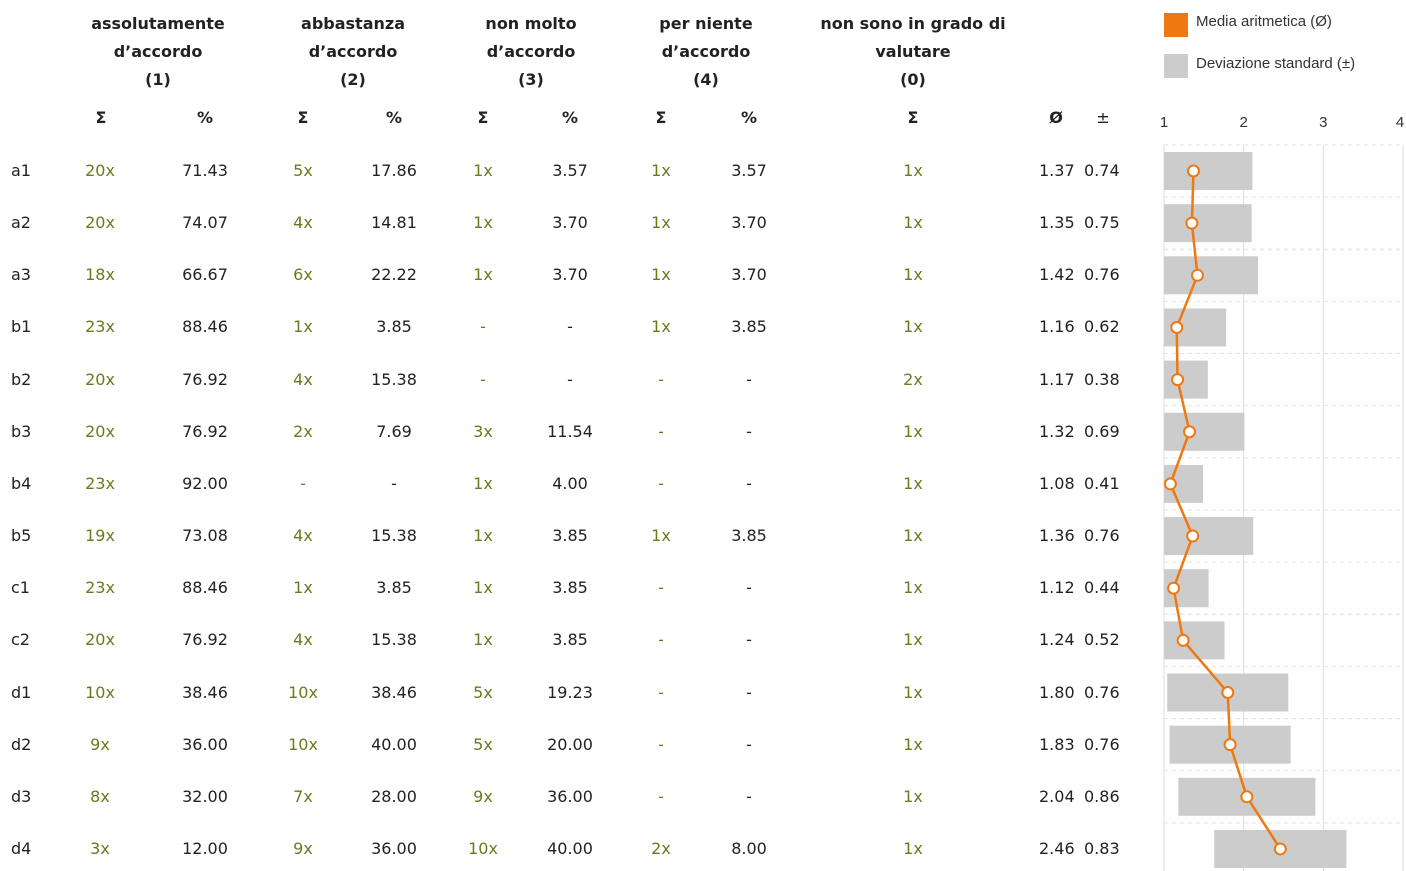  Describe the element at coordinates (1164, 122) in the screenshot. I see `x-tick-label: 1` at that location.